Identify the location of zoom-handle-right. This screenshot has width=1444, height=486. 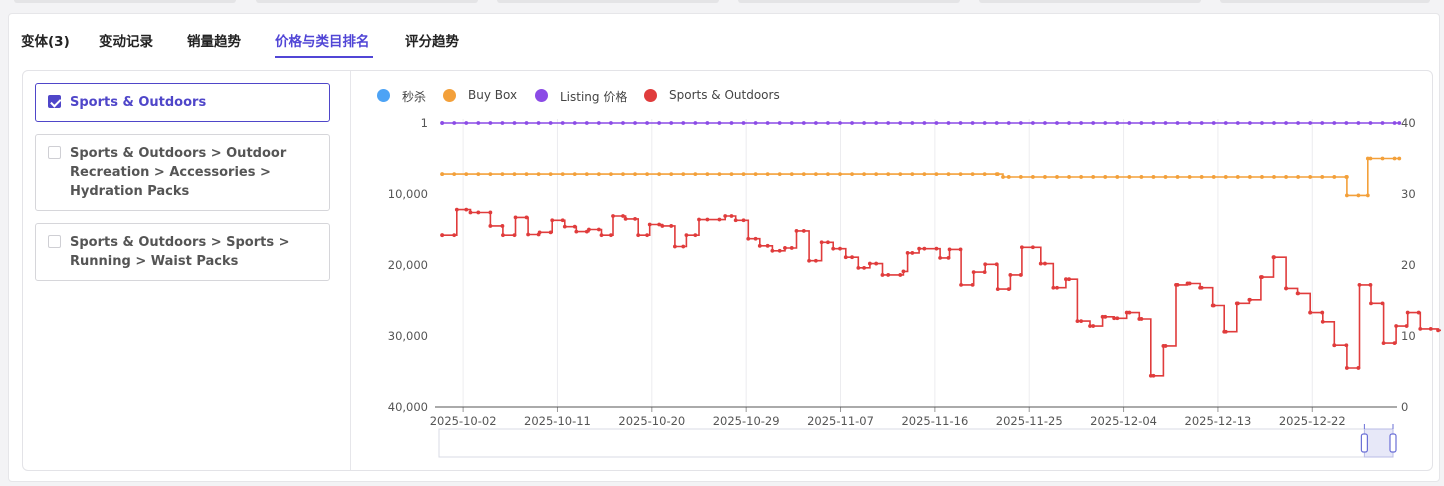
(1393, 443).